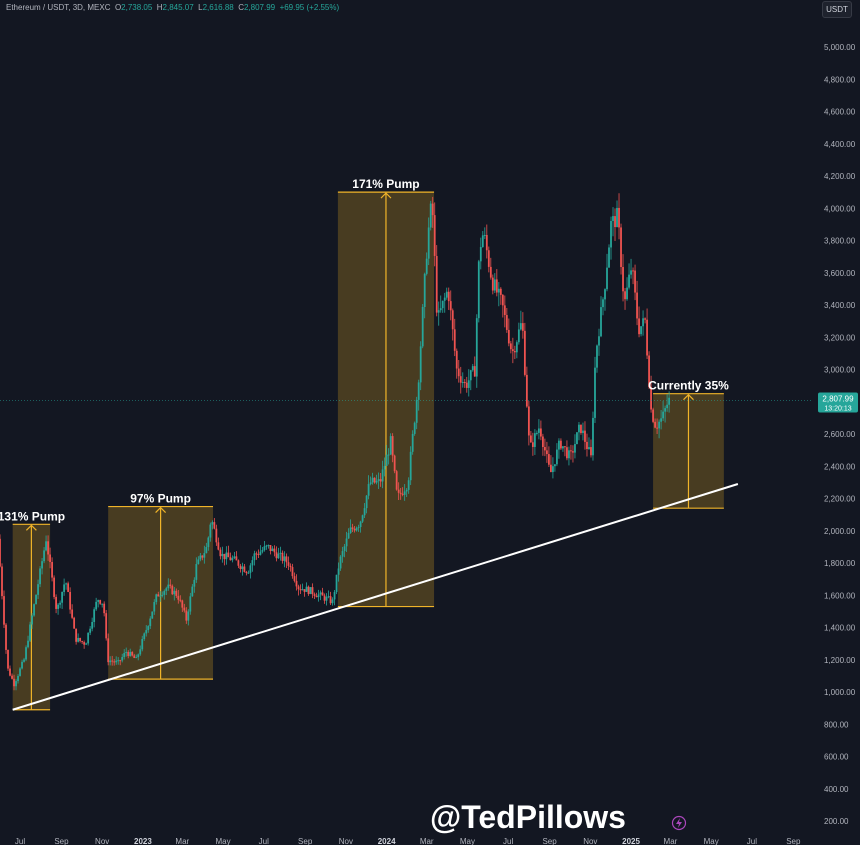 Image resolution: width=860 pixels, height=845 pixels. What do you see at coordinates (837, 9) in the screenshot?
I see `currency-unit-button: USDT` at bounding box center [837, 9].